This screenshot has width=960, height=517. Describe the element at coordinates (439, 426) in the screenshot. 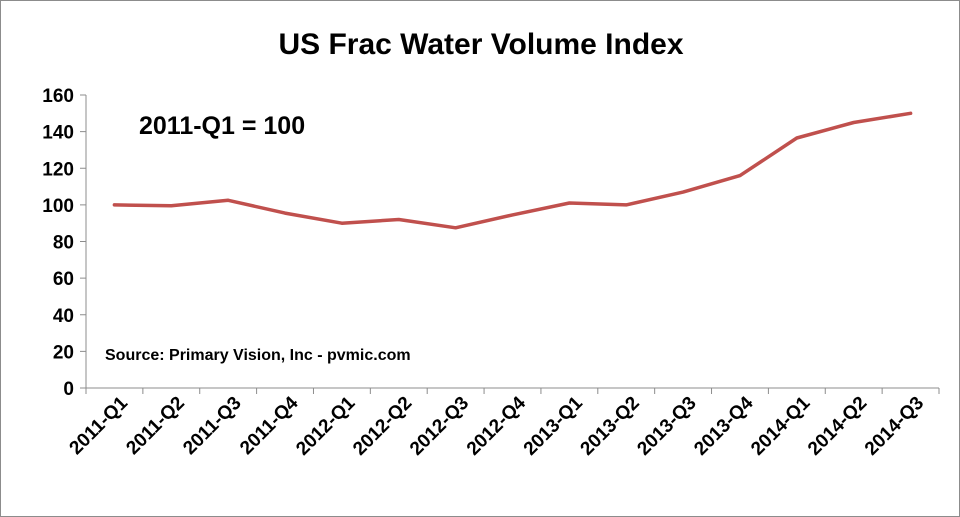

I see `x-tick-label: 2012-Q3` at that location.